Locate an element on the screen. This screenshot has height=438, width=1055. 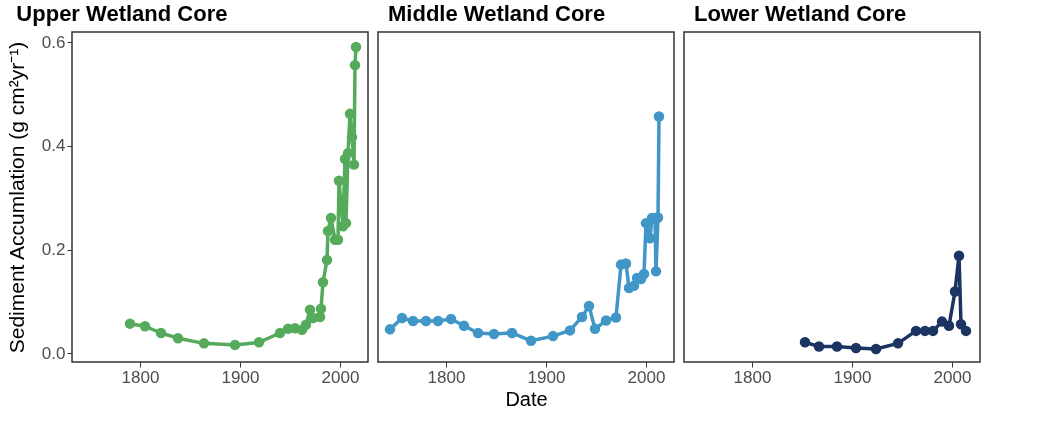
chart-title: Upper Wetland Core is located at coordinates (122, 13).